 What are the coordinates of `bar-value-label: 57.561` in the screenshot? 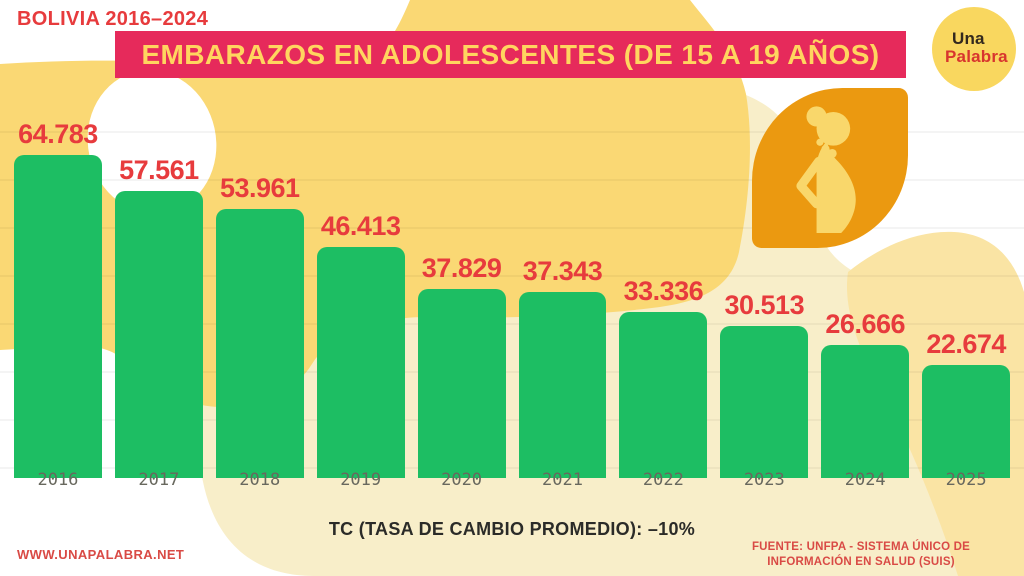 It's located at (159, 170).